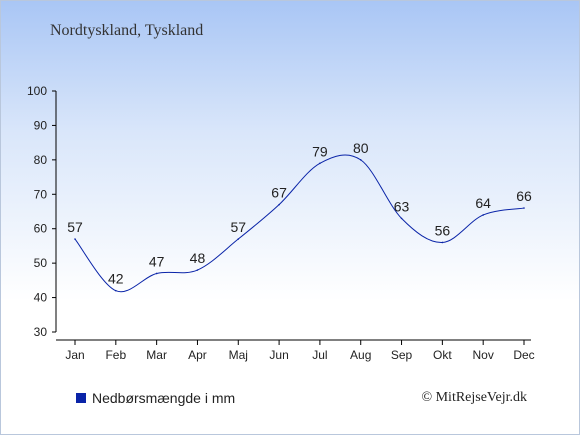 This screenshot has width=580, height=435. I want to click on x-tick-label: Nov, so click(483, 355).